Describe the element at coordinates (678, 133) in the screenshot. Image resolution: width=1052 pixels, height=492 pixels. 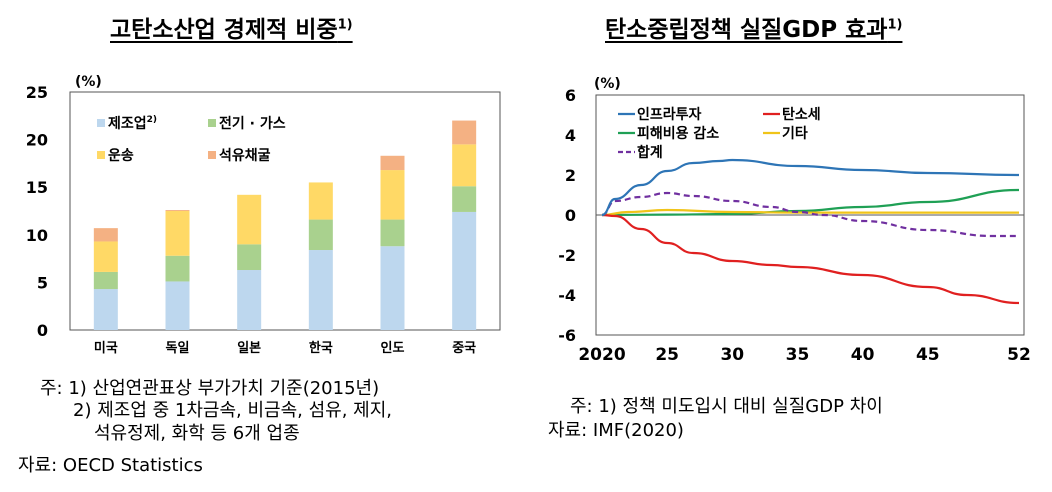
I see `legend-label: 피해비용 감소` at that location.